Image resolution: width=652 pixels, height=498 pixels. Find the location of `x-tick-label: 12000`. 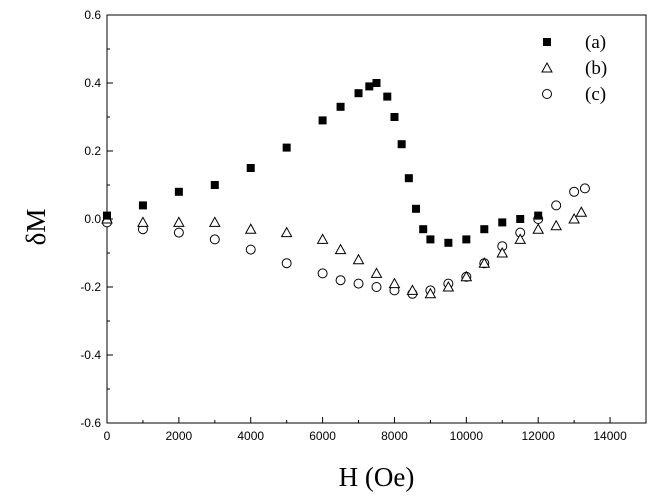

x-tick-label: 12000 is located at coordinates (539, 436).